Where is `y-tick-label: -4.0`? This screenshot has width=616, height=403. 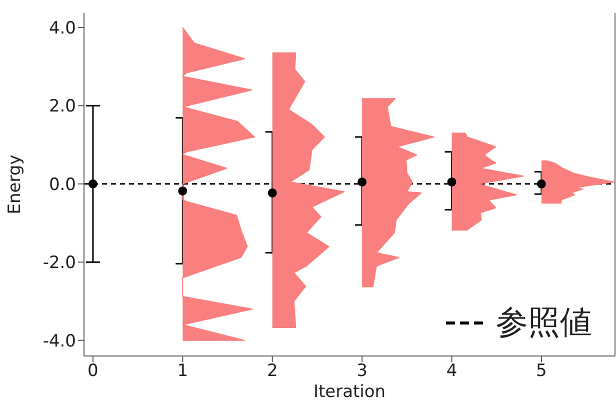 y-tick-label: -4.0 is located at coordinates (59, 341).